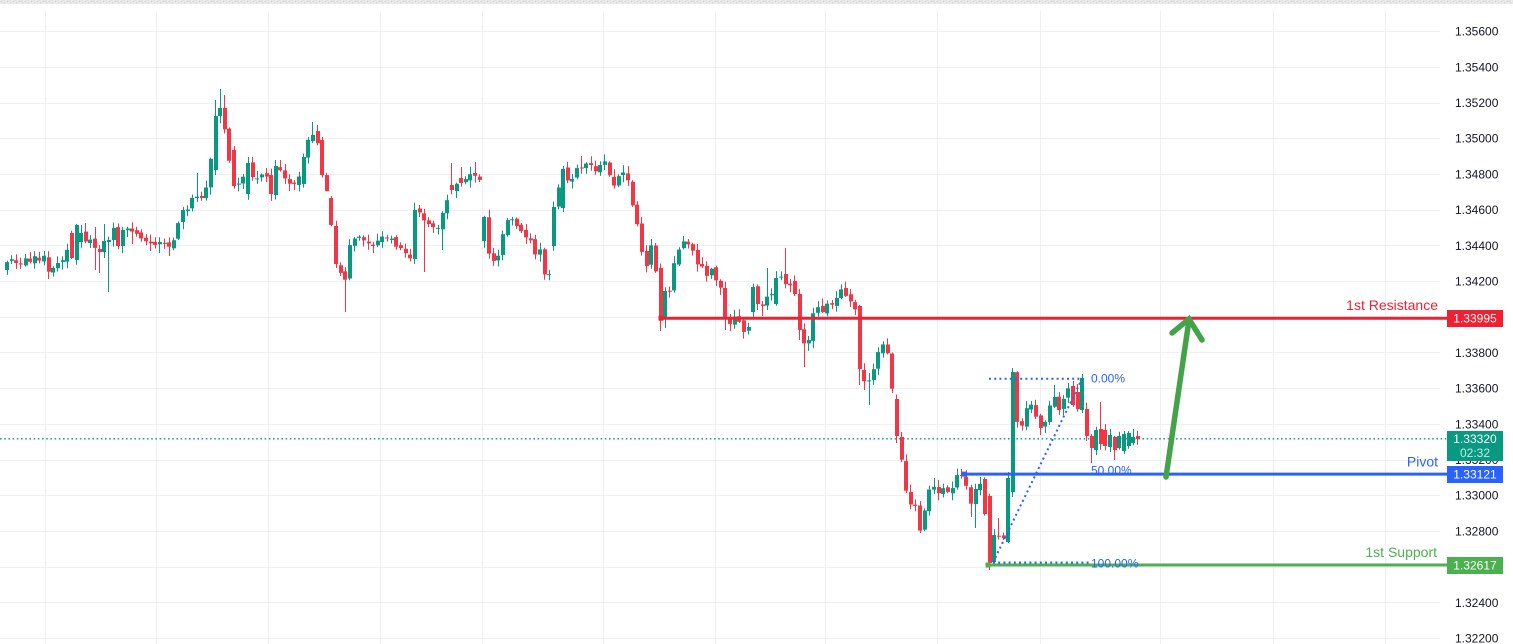  I want to click on svg-text: 1.32200, so click(1477, 638).